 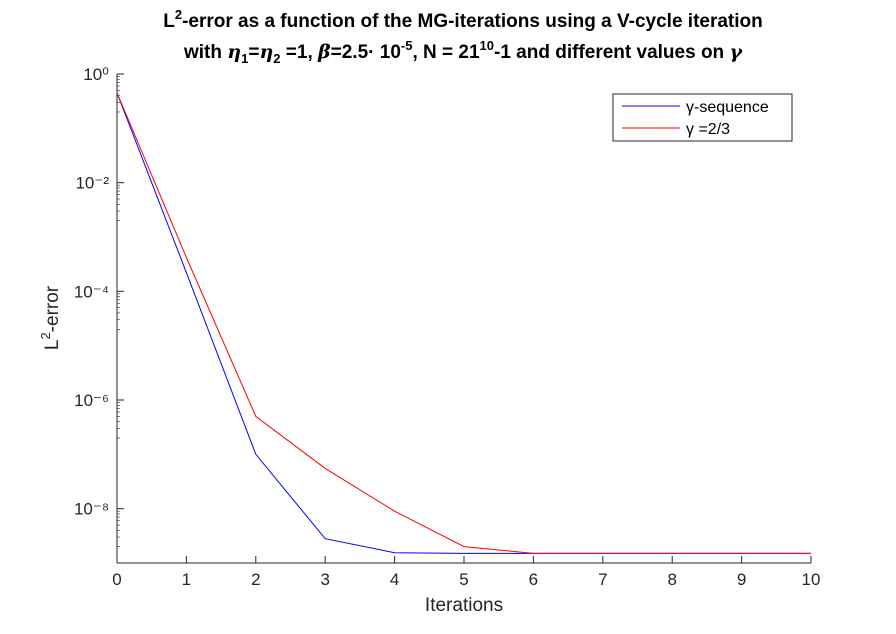 I want to click on x-tick-label: 3, so click(x=324, y=579).